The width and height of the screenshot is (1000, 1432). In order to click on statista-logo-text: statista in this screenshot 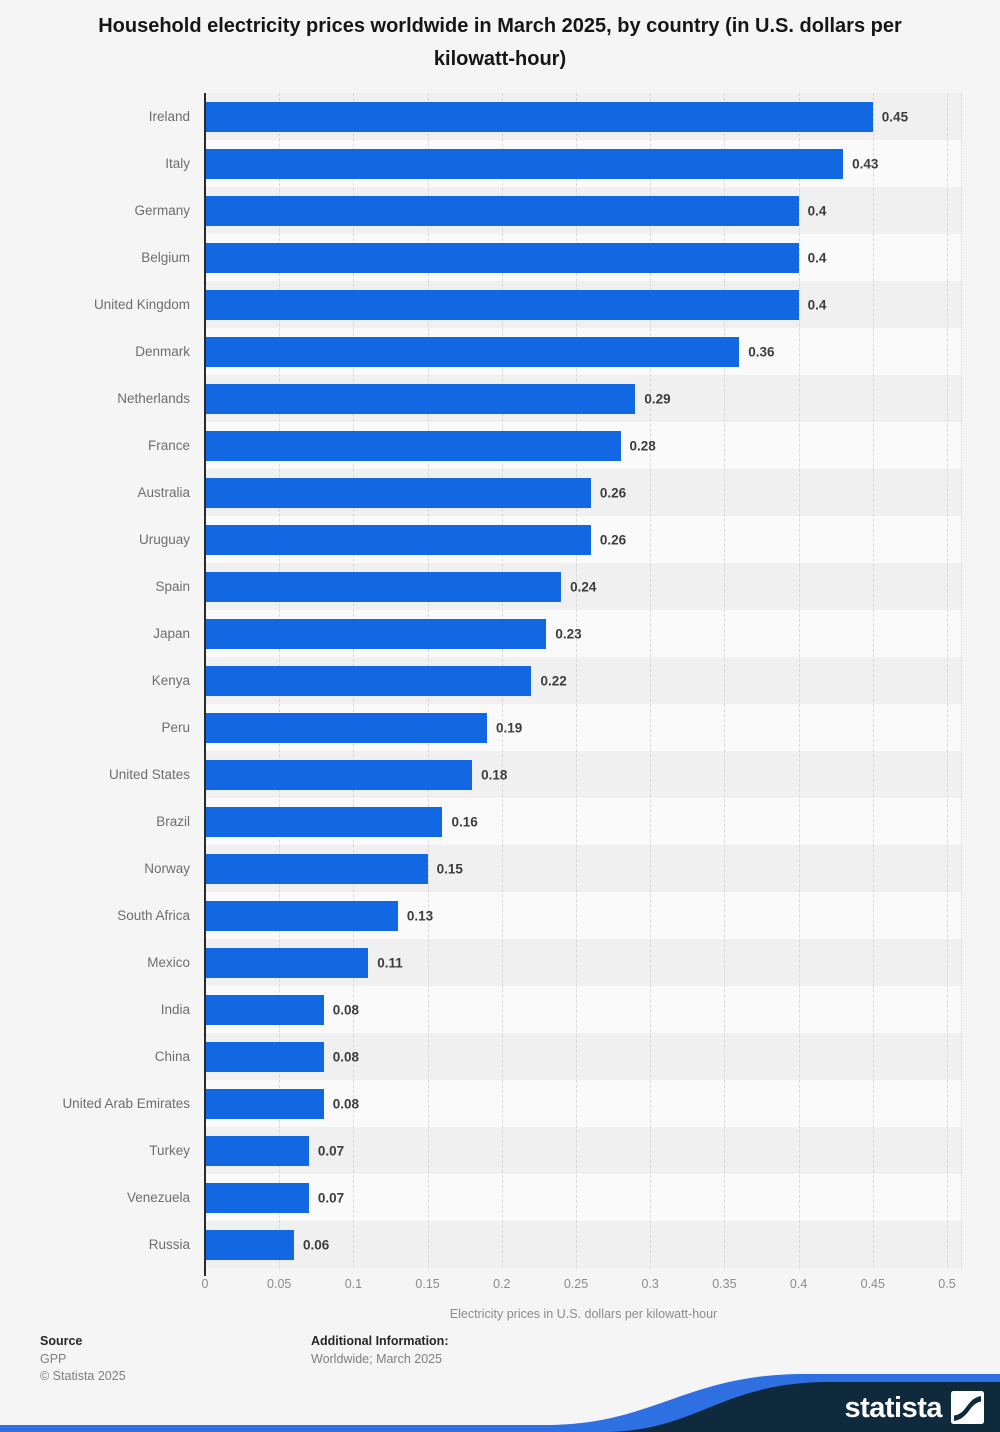, I will do `click(893, 1407)`.